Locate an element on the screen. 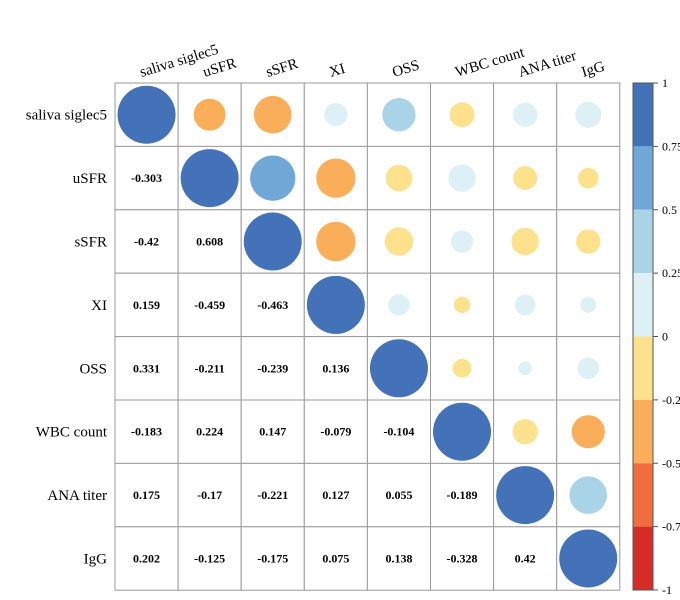 This screenshot has width=680, height=600. corr-value-7-0: 0.202 is located at coordinates (146, 559).